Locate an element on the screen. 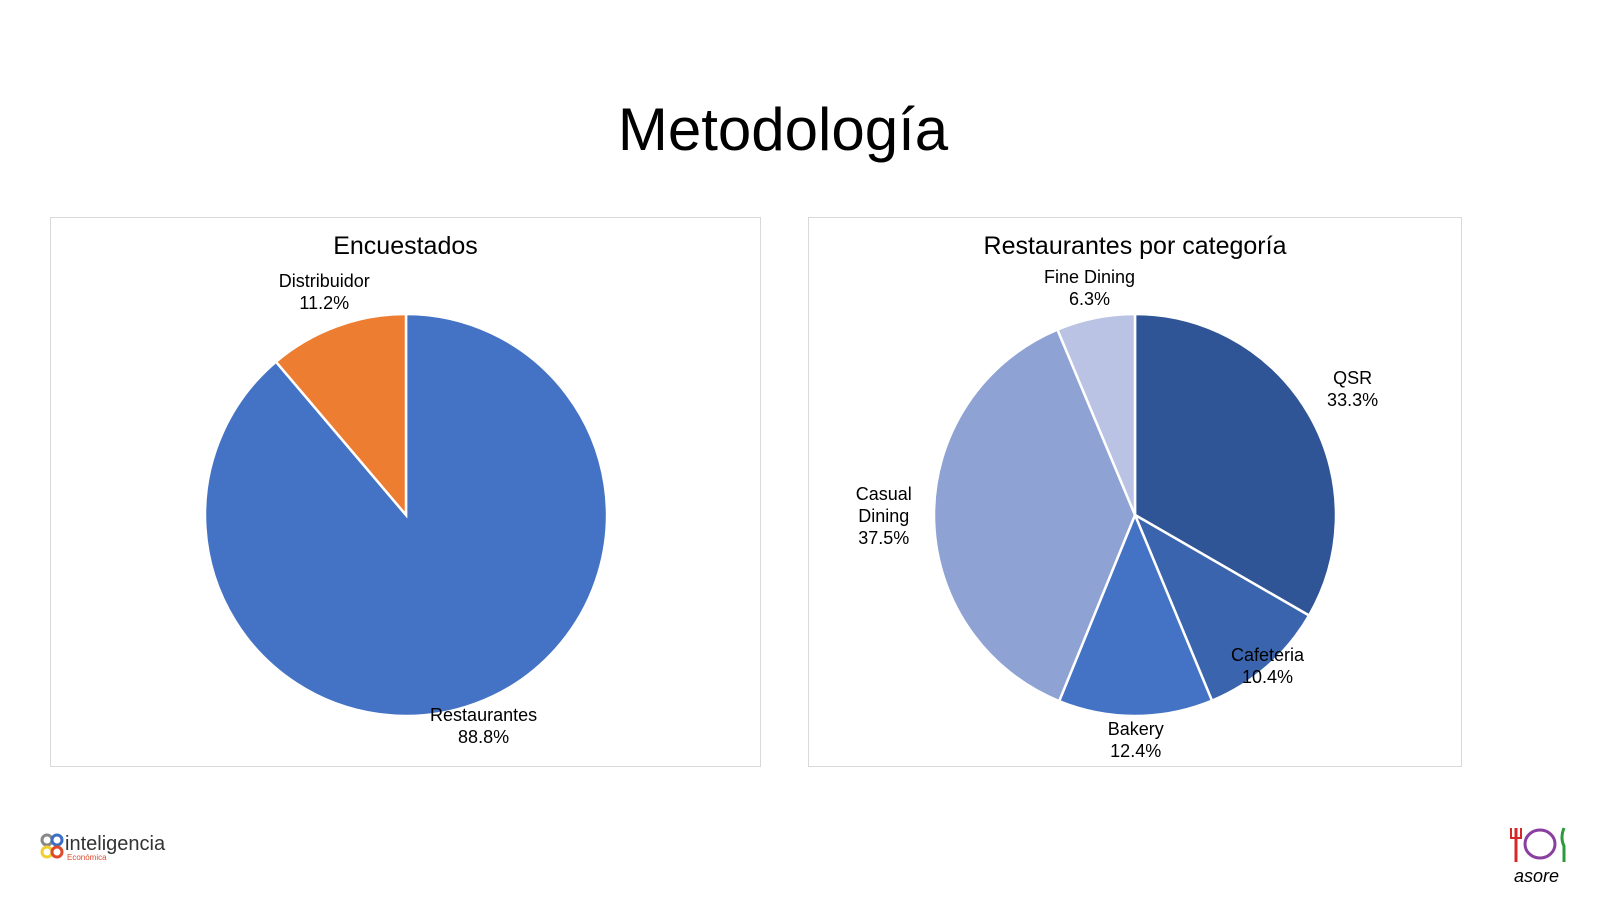 This screenshot has height=900, width=1600. data-label: QSR 33.3% is located at coordinates (1352, 389).